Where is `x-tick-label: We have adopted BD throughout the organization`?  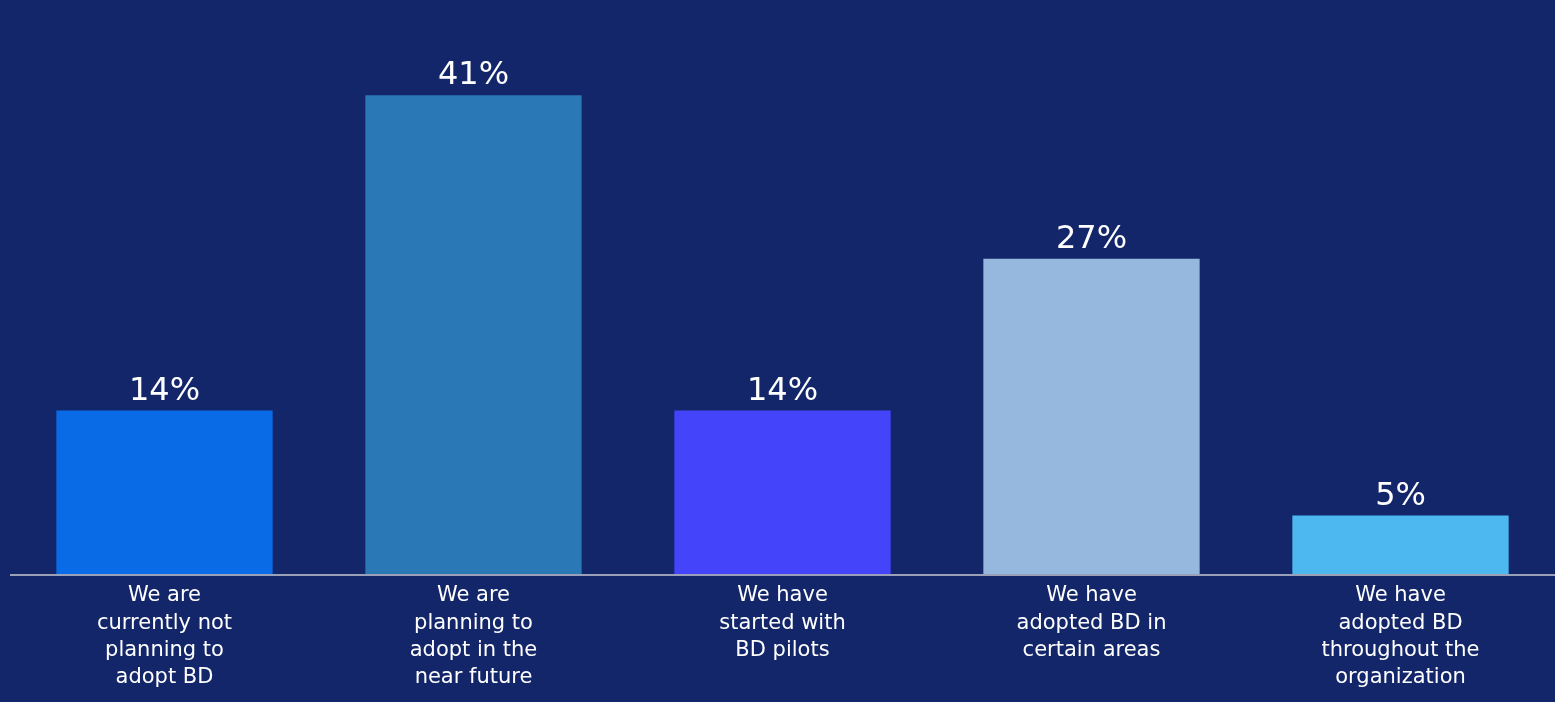 x-tick-label: We have adopted BD throughout the organization is located at coordinates (1400, 635).